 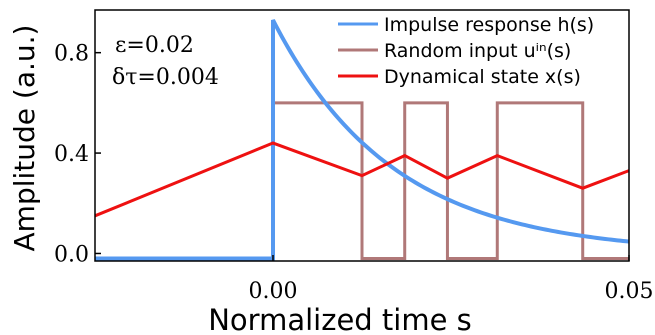 What do you see at coordinates (482, 77) in the screenshot?
I see `legend-label-dynamical-state: Dynamical state x(s)` at bounding box center [482, 77].